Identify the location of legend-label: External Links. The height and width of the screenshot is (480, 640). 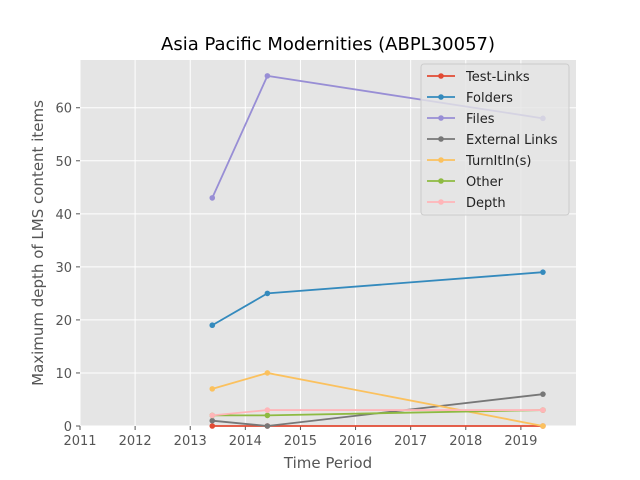
(512, 140).